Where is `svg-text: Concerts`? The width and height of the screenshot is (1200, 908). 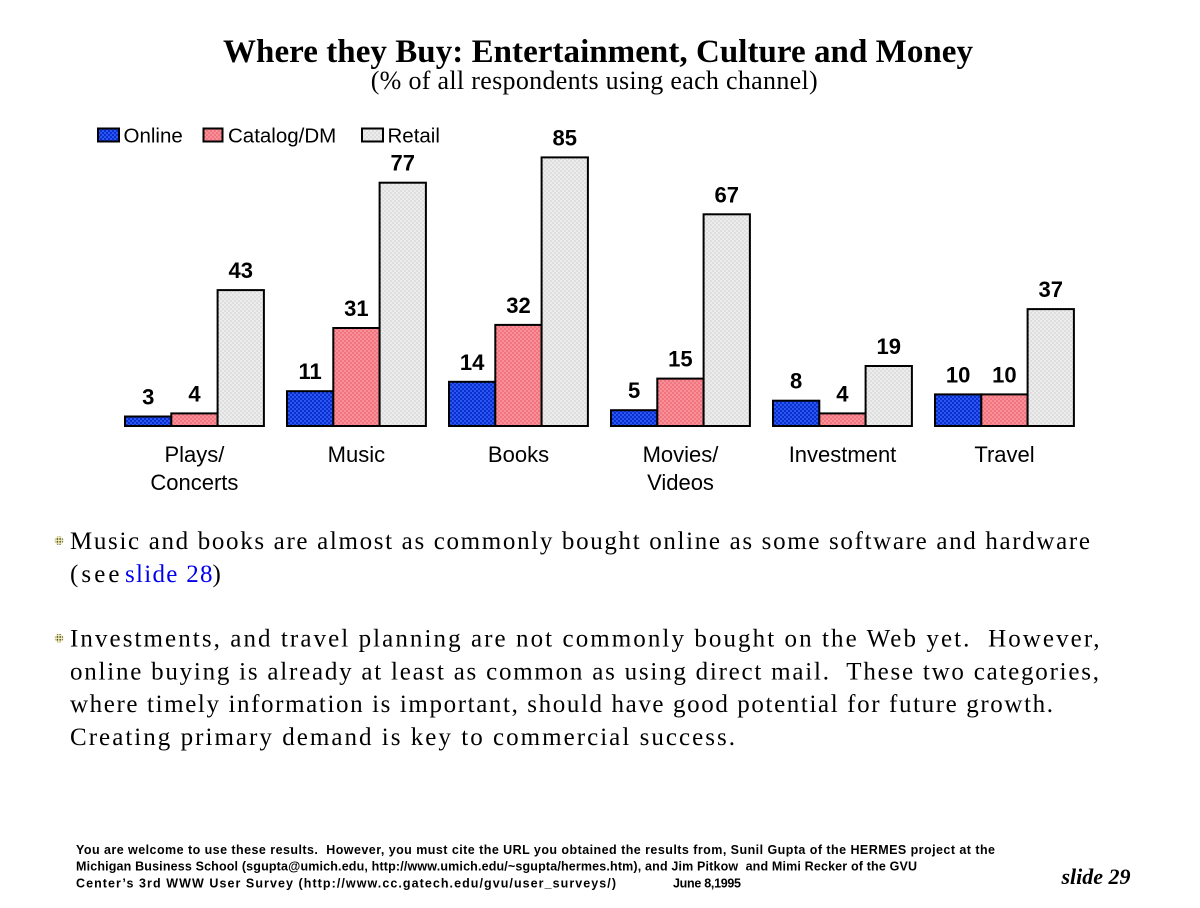
svg-text: Concerts is located at coordinates (194, 482).